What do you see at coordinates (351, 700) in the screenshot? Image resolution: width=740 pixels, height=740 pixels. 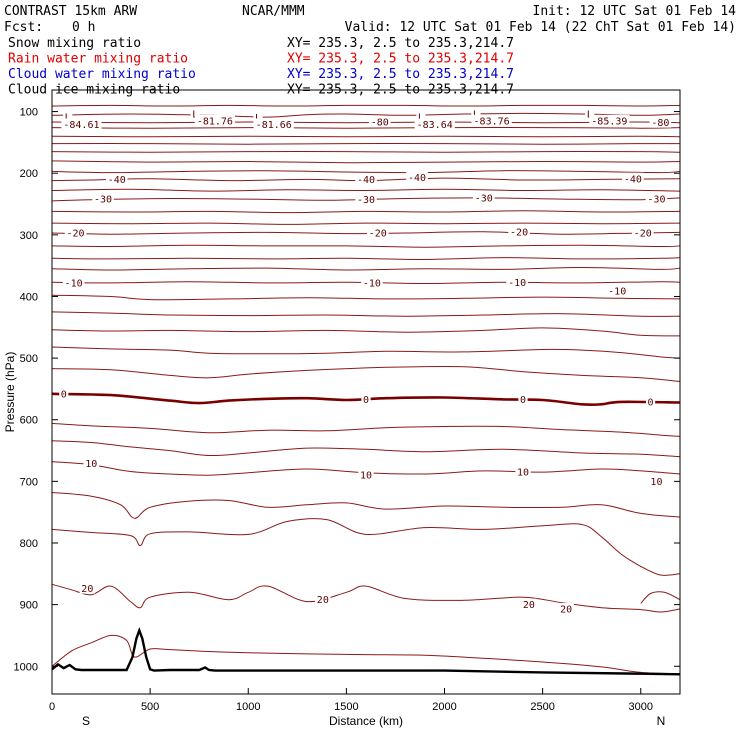 I see `x-axis: 0 500 1000 1500 2000 2500 3000` at bounding box center [351, 700].